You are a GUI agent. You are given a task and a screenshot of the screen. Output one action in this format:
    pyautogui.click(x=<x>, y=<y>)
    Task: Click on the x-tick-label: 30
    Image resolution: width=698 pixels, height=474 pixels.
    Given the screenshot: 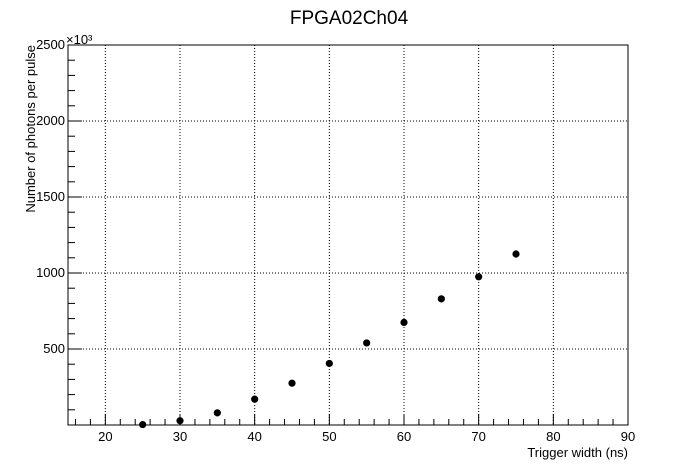 What is the action you would take?
    pyautogui.click(x=180, y=436)
    